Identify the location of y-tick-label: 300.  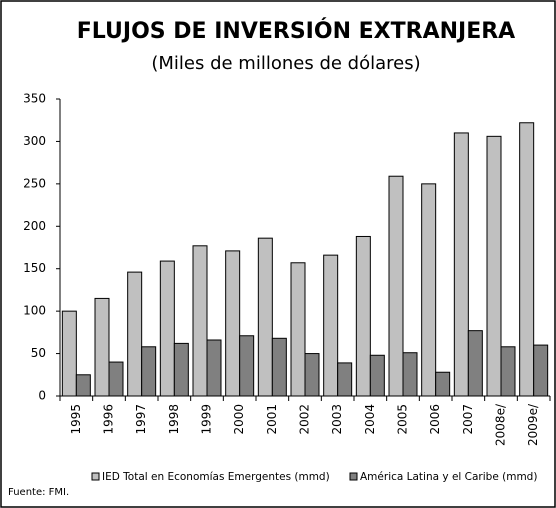
(34, 141).